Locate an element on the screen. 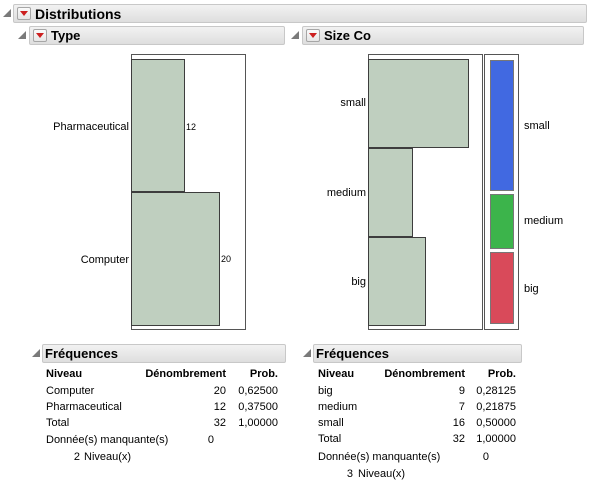 This screenshot has width=590, height=486. size-freq-row-level: medium is located at coordinates (338, 407).